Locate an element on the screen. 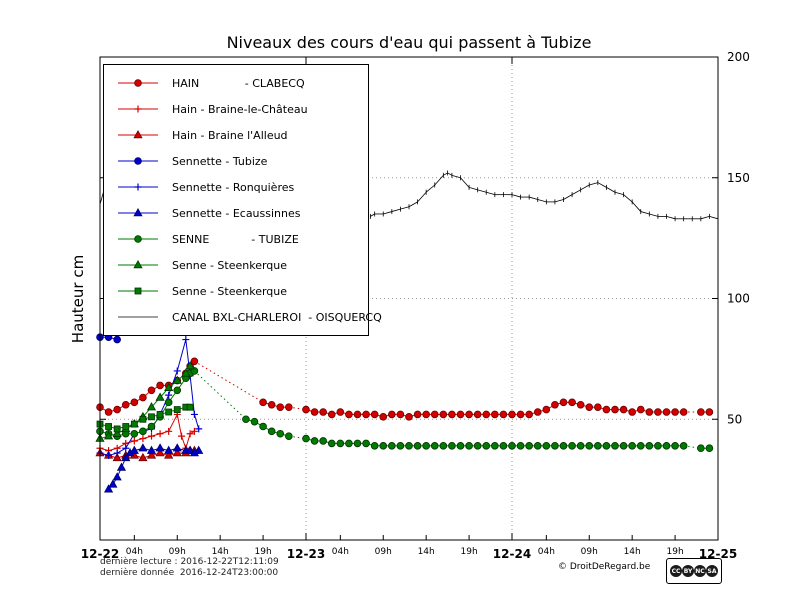 Image resolution: width=800 pixels, height=600 pixels. legend-label: Sennette - Ronquières is located at coordinates (233, 187).